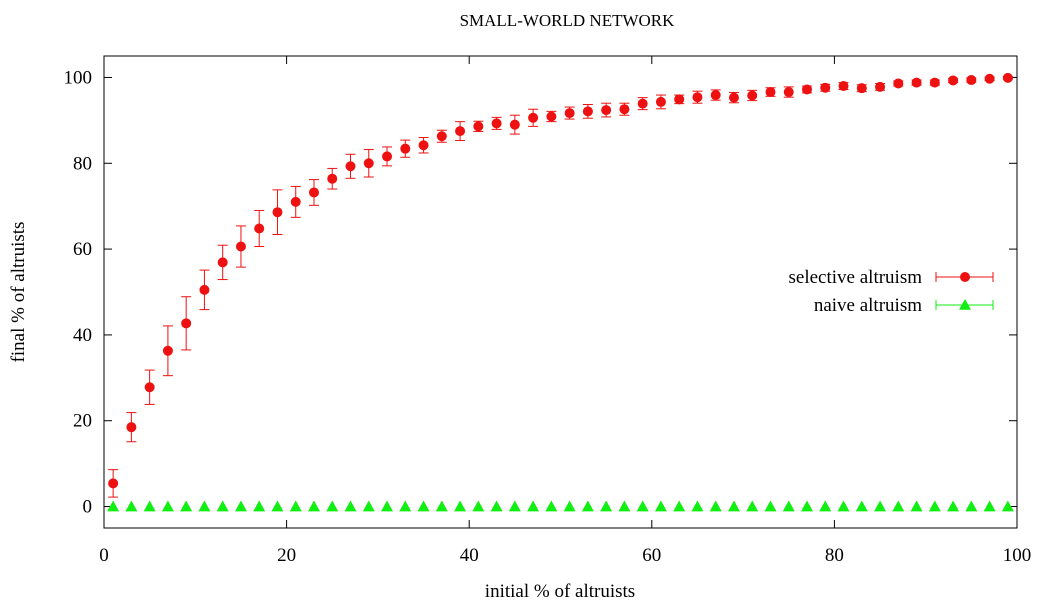 This screenshot has width=1039, height=600. Describe the element at coordinates (78, 77) in the screenshot. I see `y-tick-label: 100` at that location.